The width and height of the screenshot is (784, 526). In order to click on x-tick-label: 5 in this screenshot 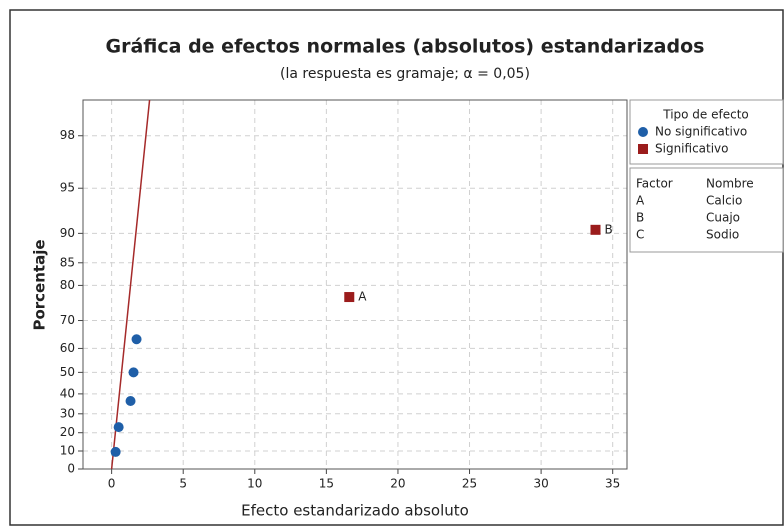, I will do `click(183, 484)`.